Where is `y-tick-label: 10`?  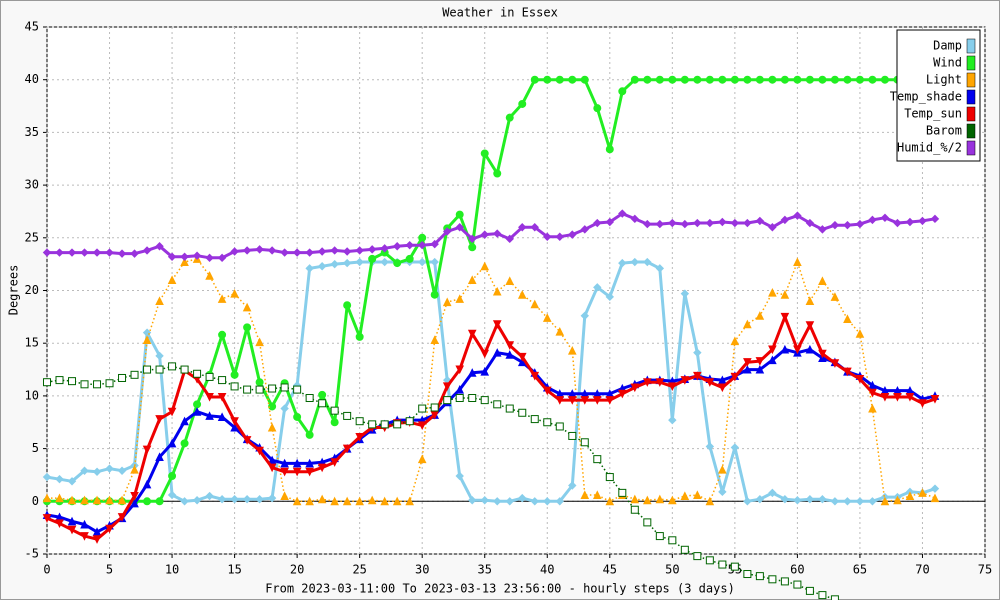 y-tick-label: 10 is located at coordinates (32, 395).